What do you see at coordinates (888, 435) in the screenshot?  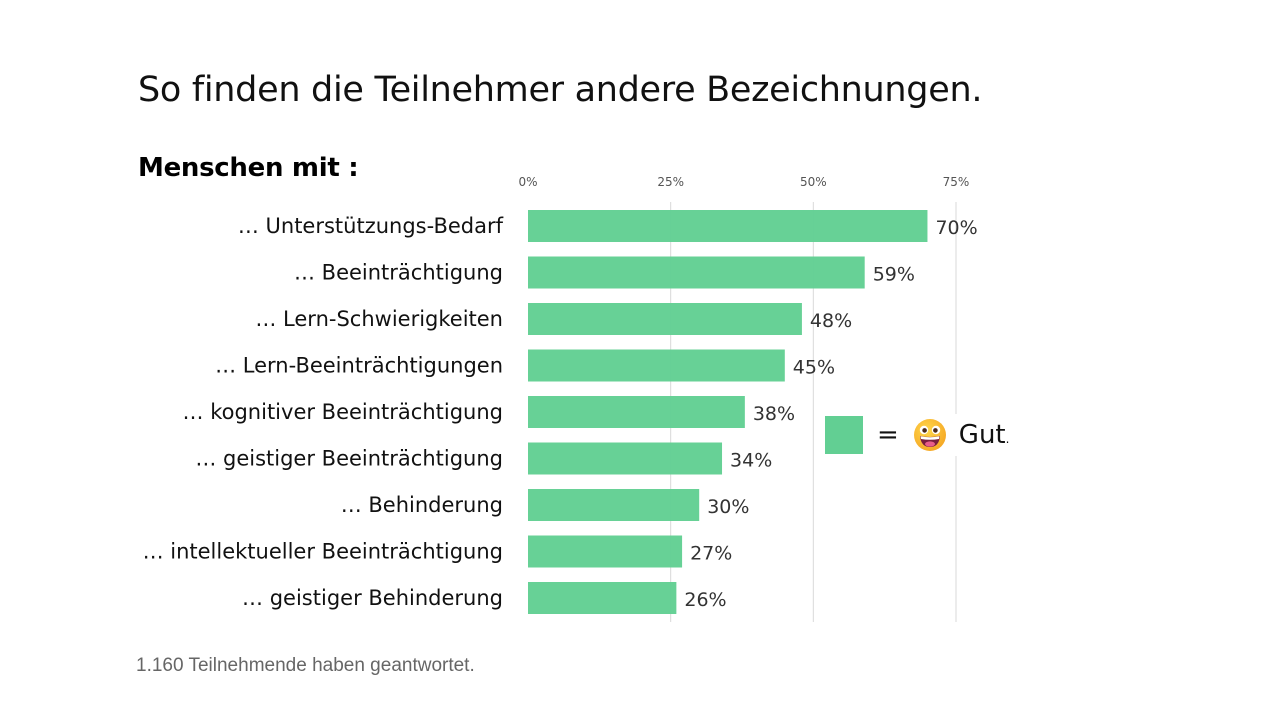 I see `legend-equals: =` at bounding box center [888, 435].